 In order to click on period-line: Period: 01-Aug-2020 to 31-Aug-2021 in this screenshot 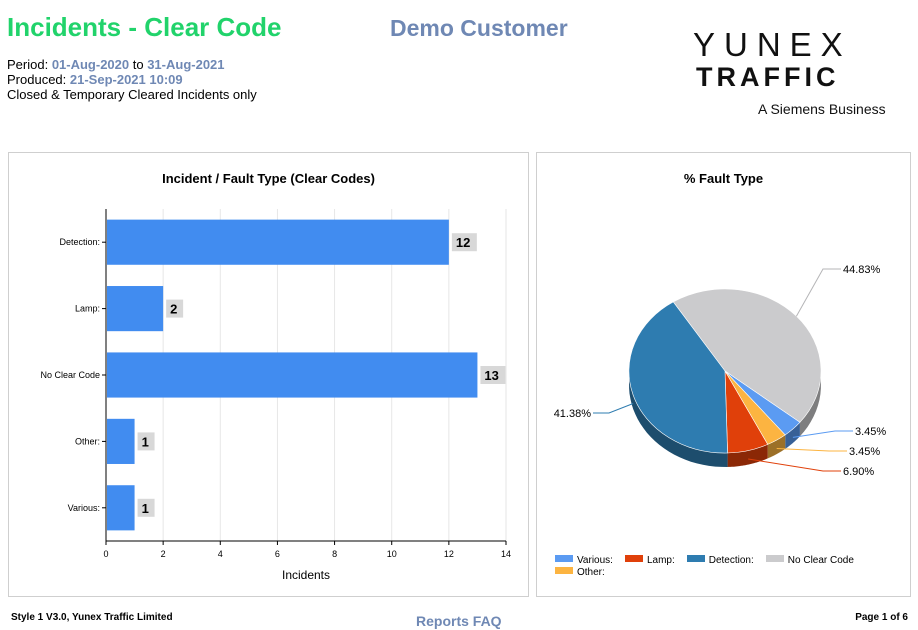, I will do `click(132, 64)`.